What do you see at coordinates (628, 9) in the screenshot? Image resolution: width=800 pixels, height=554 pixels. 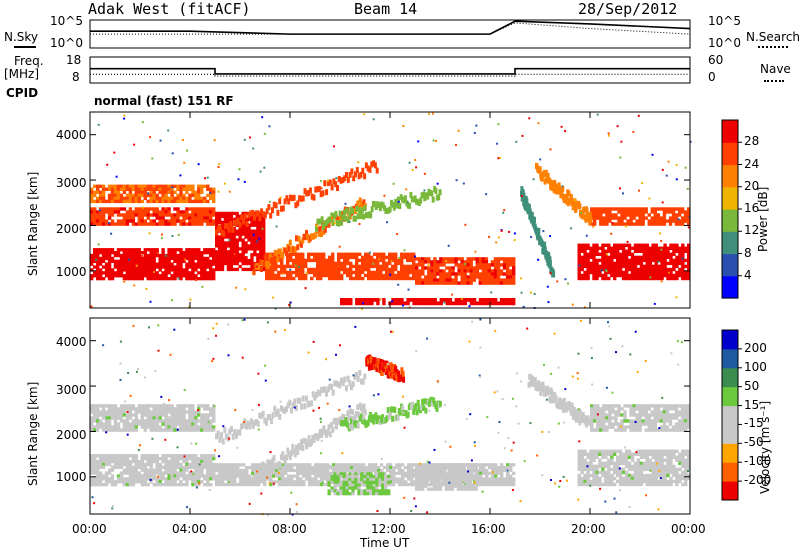 I see `date-title: 28/Sep/2012` at bounding box center [628, 9].